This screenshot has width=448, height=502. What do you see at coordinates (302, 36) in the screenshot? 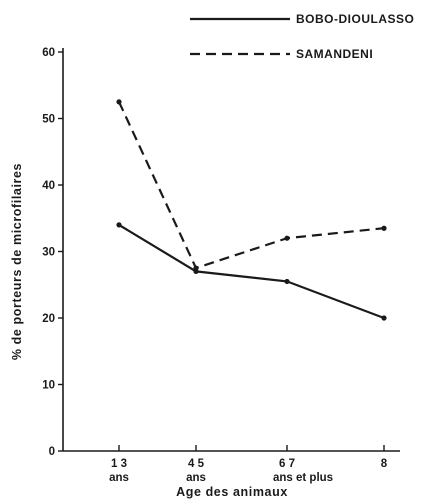
I see `legend: BOBO-DIOULASSO SAMANDENI` at bounding box center [302, 36].